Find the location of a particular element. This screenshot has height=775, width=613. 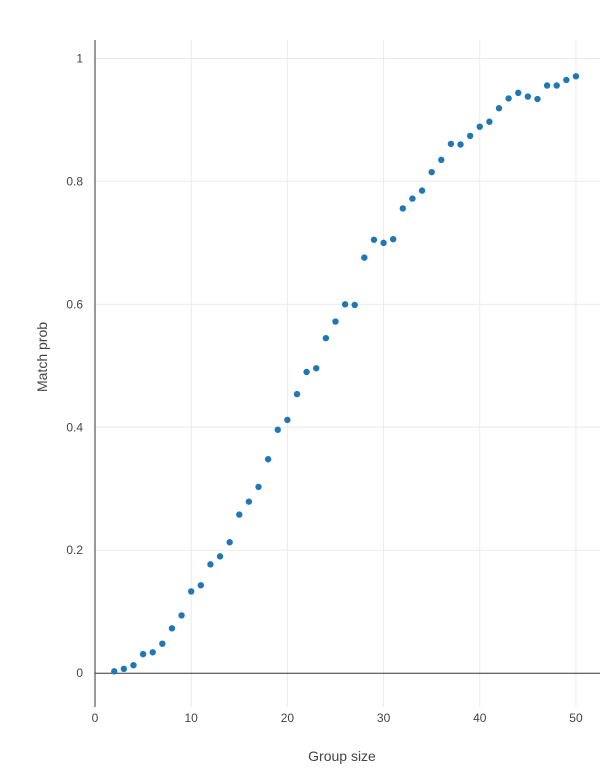

y-tick-label: 0 is located at coordinates (79, 673).